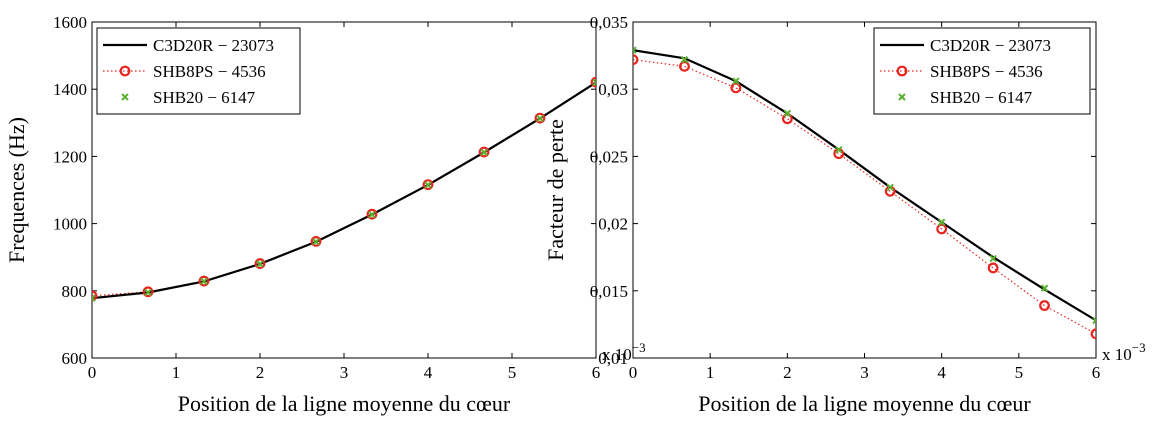 The image size is (1157, 426). What do you see at coordinates (613, 224) in the screenshot?
I see `y-tick-label: 0,02` at bounding box center [613, 224].